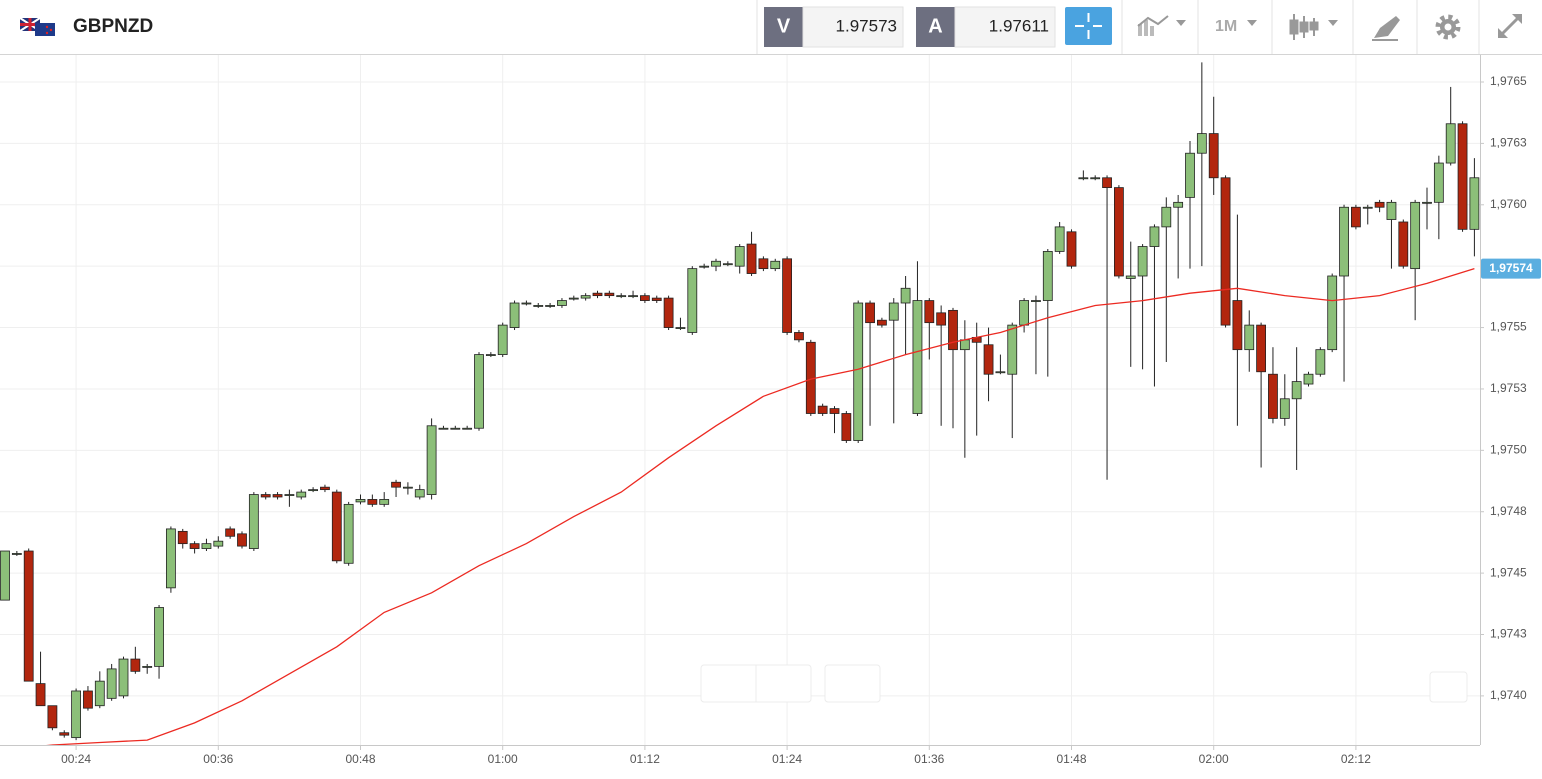 Image resolution: width=1542 pixels, height=779 pixels. I want to click on candle-type-button, so click(1313, 27).